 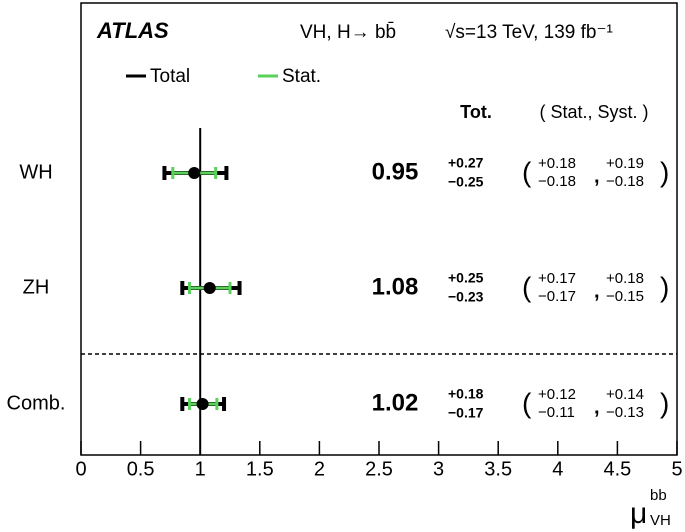 What do you see at coordinates (395, 171) in the screenshot?
I see `central-value-label: 0.95` at bounding box center [395, 171].